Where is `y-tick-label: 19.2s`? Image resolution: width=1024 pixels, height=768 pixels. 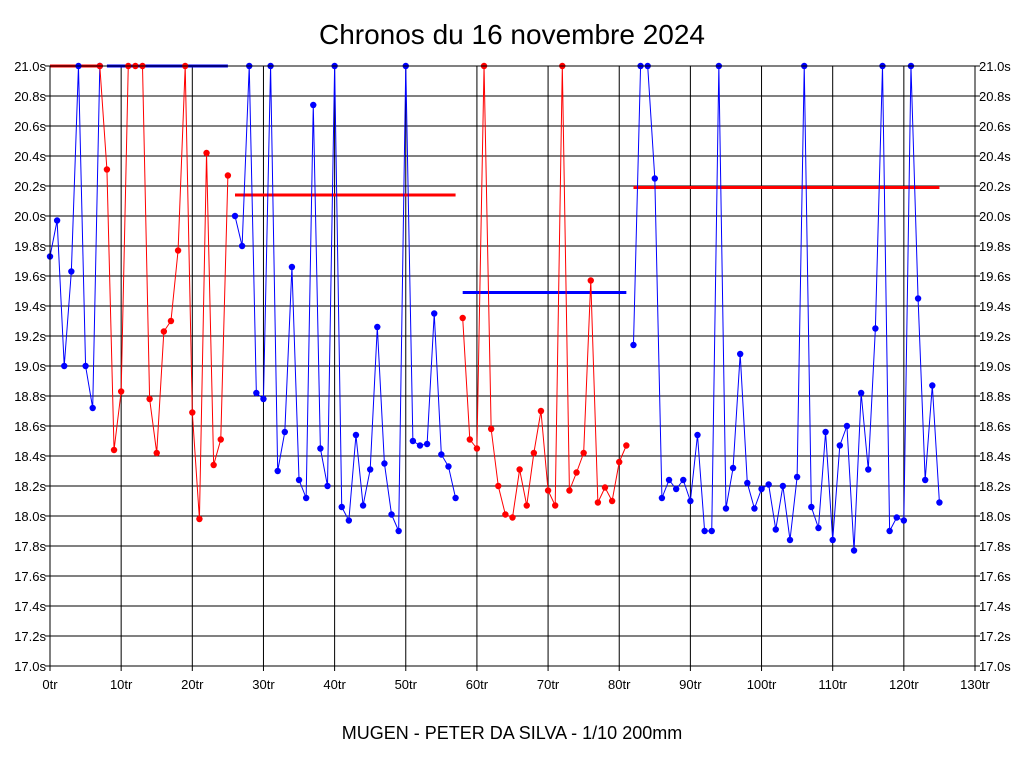
y-tick-label: 19.2s is located at coordinates (995, 336).